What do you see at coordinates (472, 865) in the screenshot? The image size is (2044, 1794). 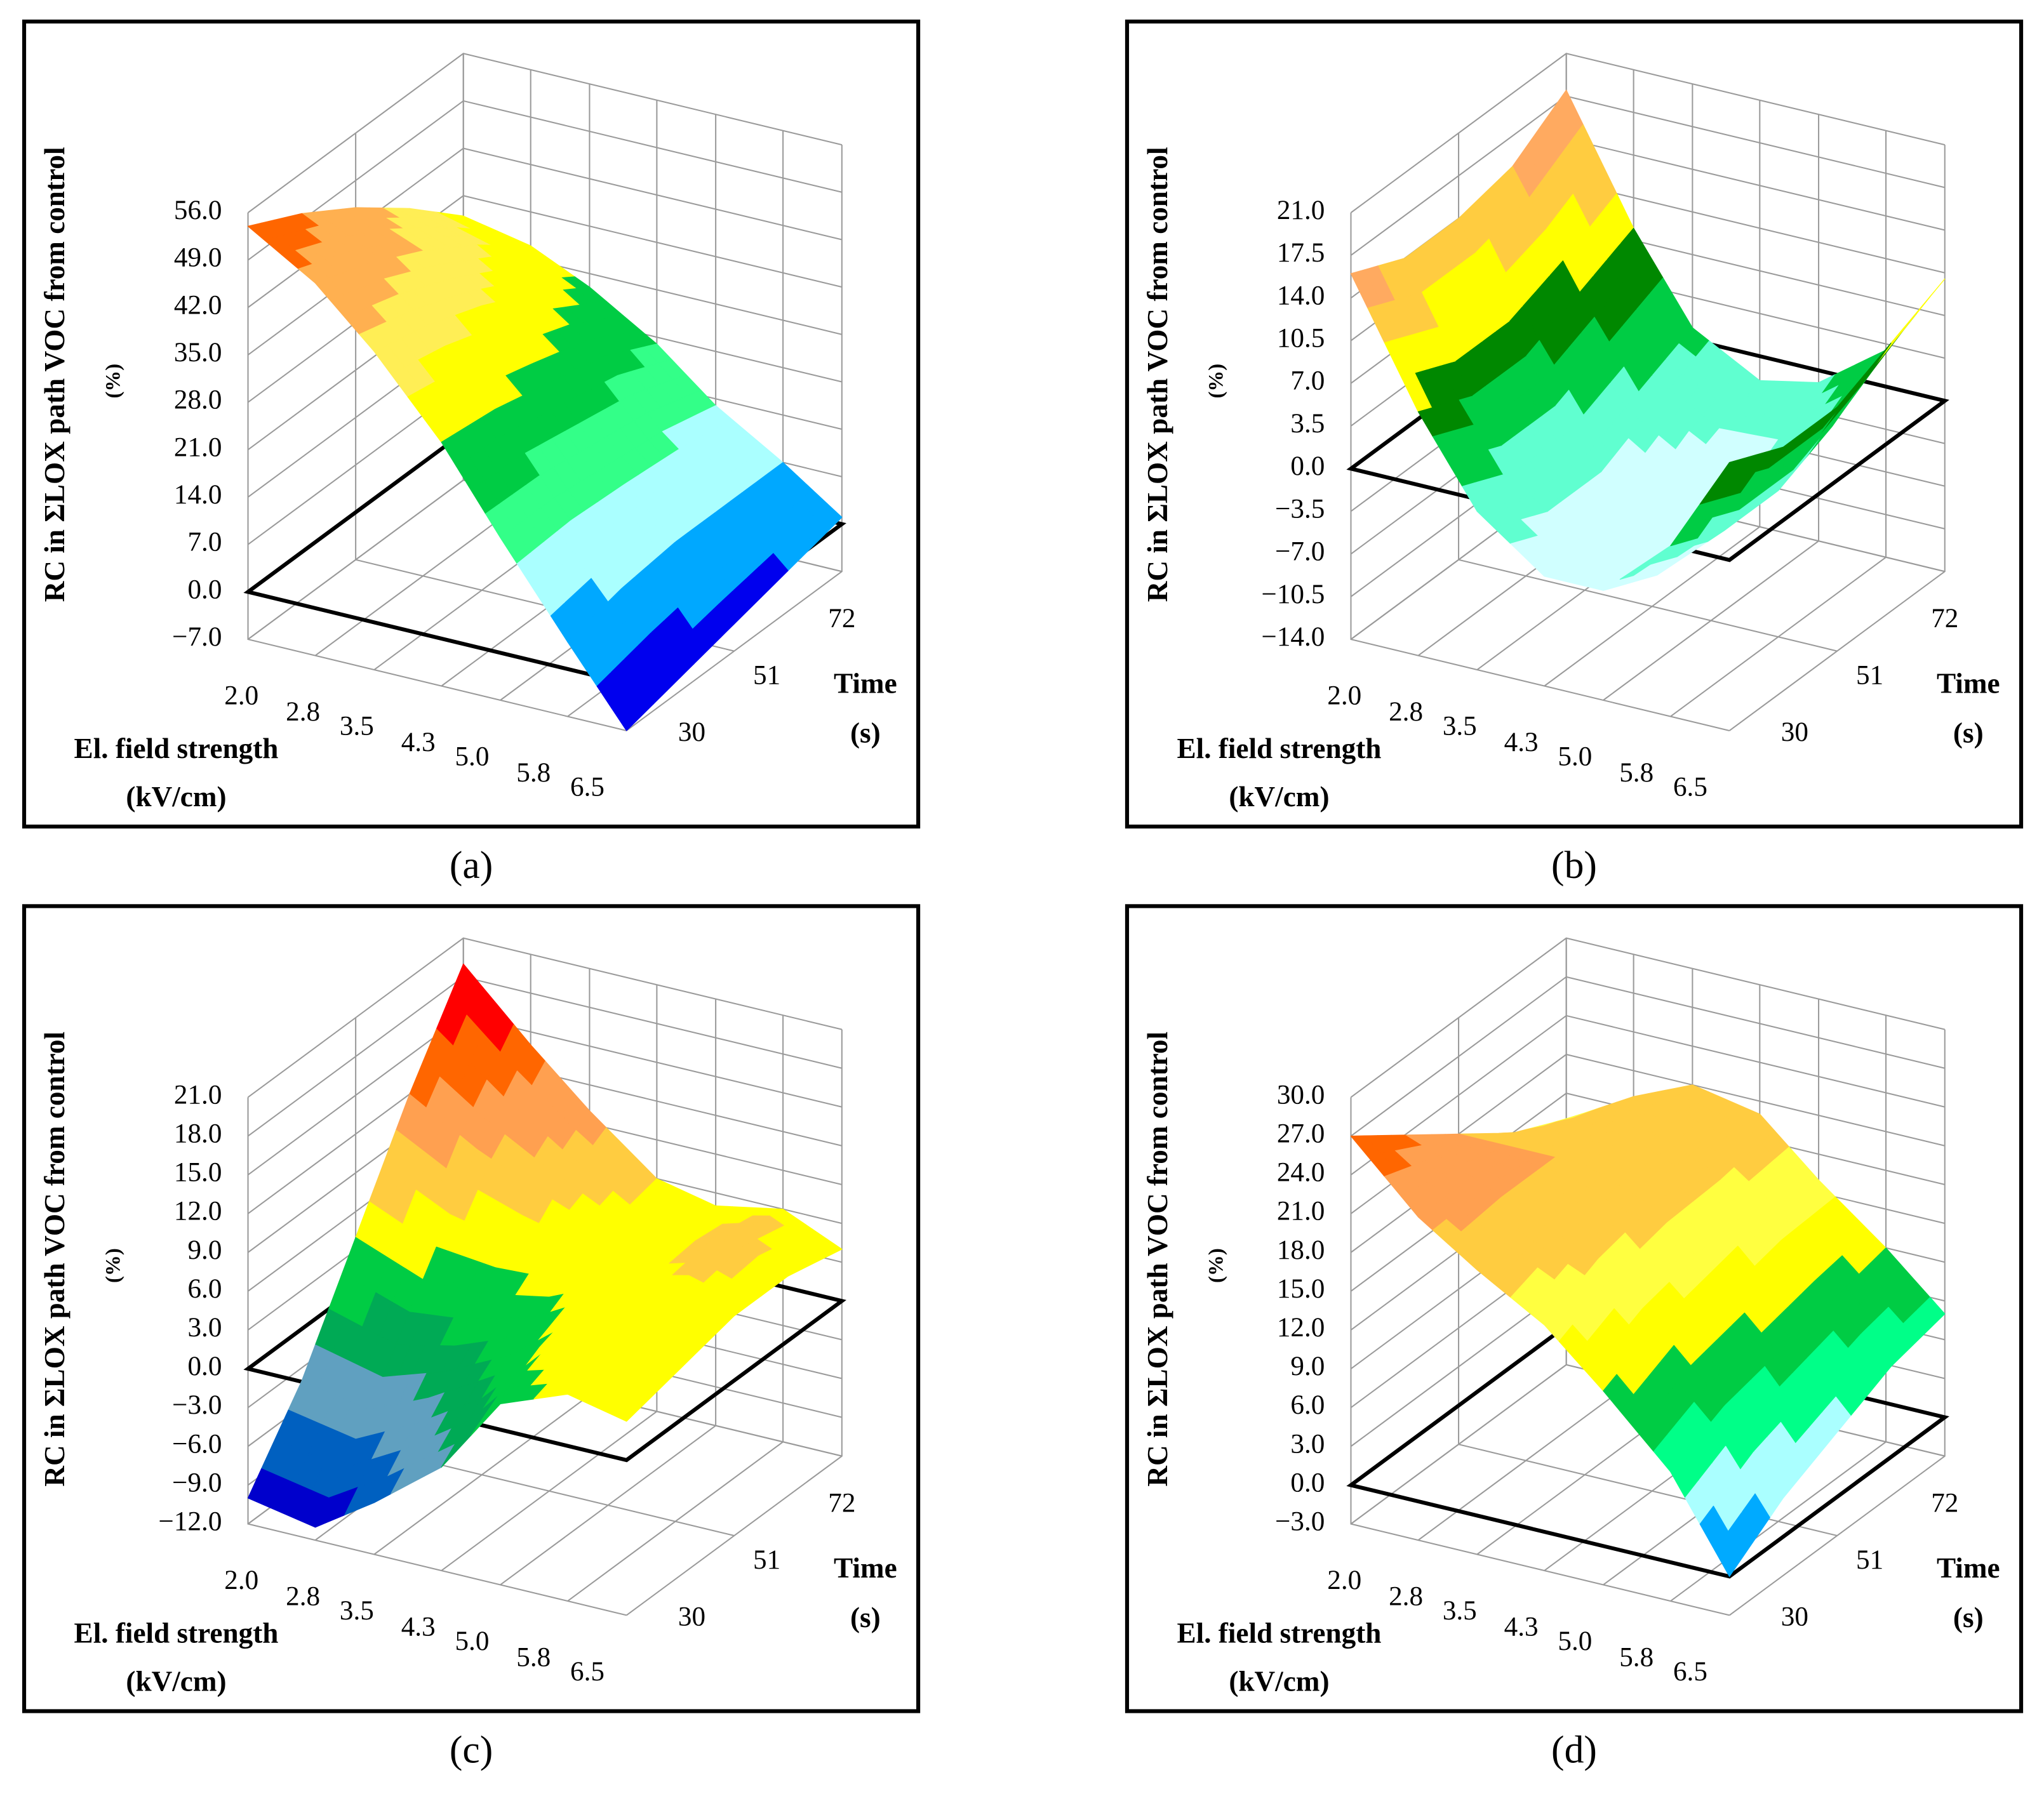 I see `caption: (a)` at bounding box center [472, 865].